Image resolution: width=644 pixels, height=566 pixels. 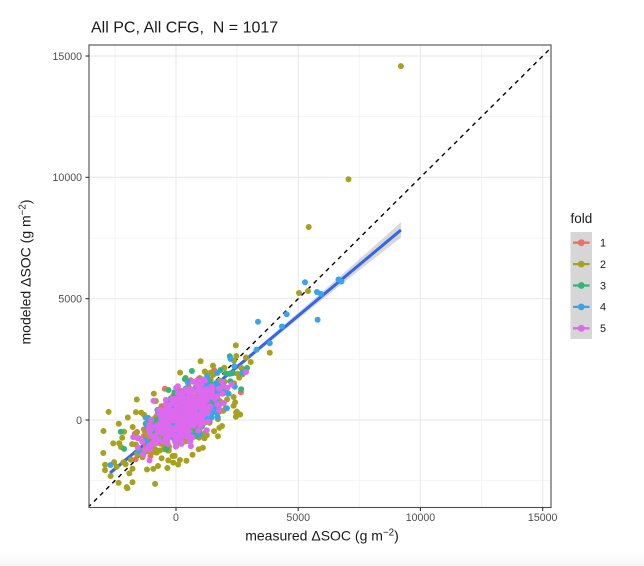 I want to click on svg-text: 2, so click(x=603, y=265).